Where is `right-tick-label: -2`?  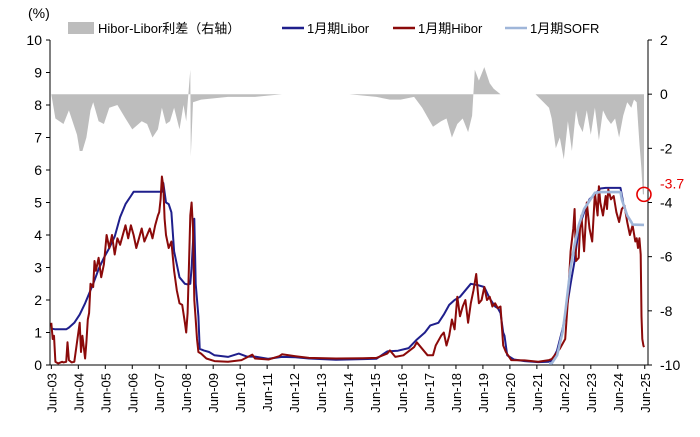 right-tick-label: -2 is located at coordinates (666, 148).